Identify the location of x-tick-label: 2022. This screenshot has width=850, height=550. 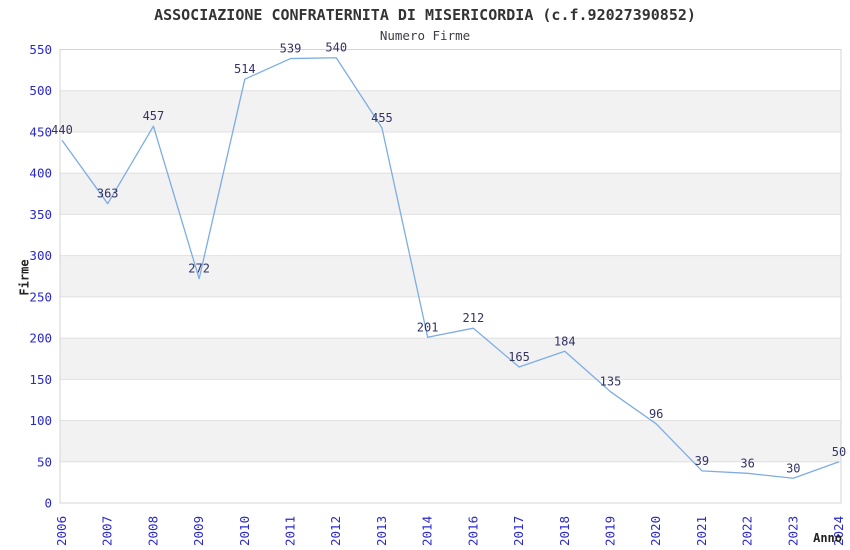
(747, 531).